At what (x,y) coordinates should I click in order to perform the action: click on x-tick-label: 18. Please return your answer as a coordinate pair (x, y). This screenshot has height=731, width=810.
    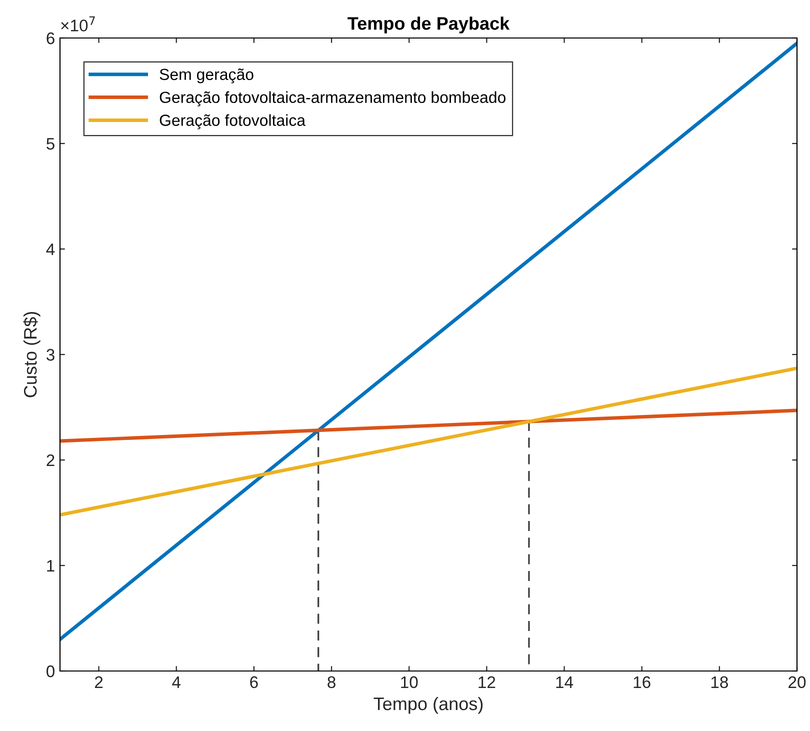
    Looking at the image, I should click on (719, 682).